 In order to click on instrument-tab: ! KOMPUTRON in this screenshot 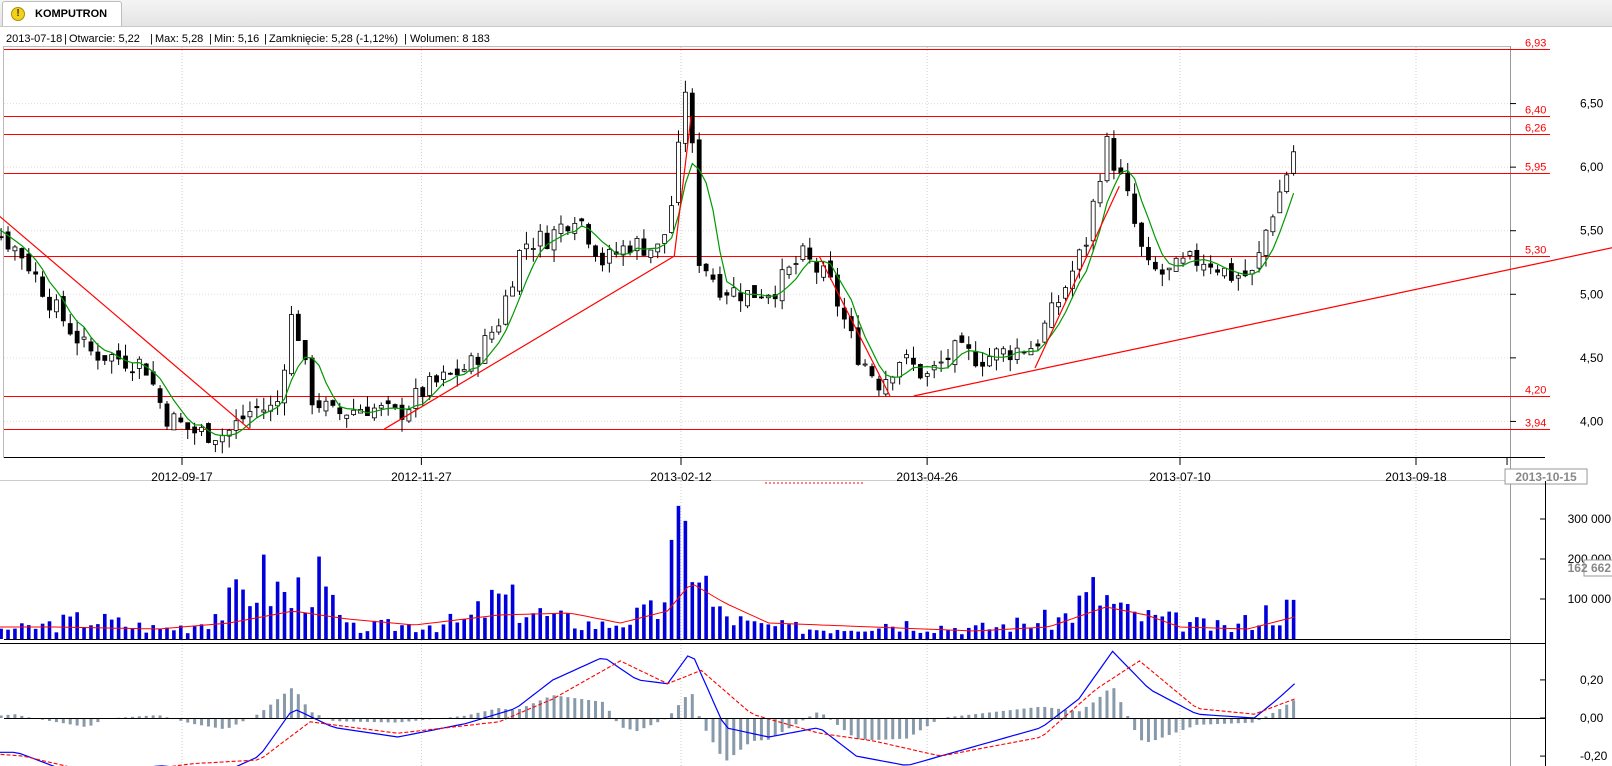, I will do `click(62, 13)`.